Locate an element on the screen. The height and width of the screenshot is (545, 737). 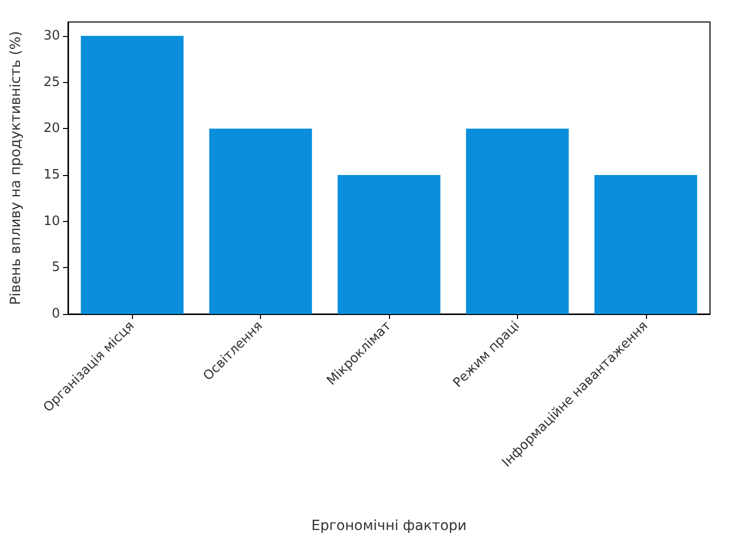
y-axis-title: Рівень впливу на продуктивність (%) is located at coordinates (16, 168).